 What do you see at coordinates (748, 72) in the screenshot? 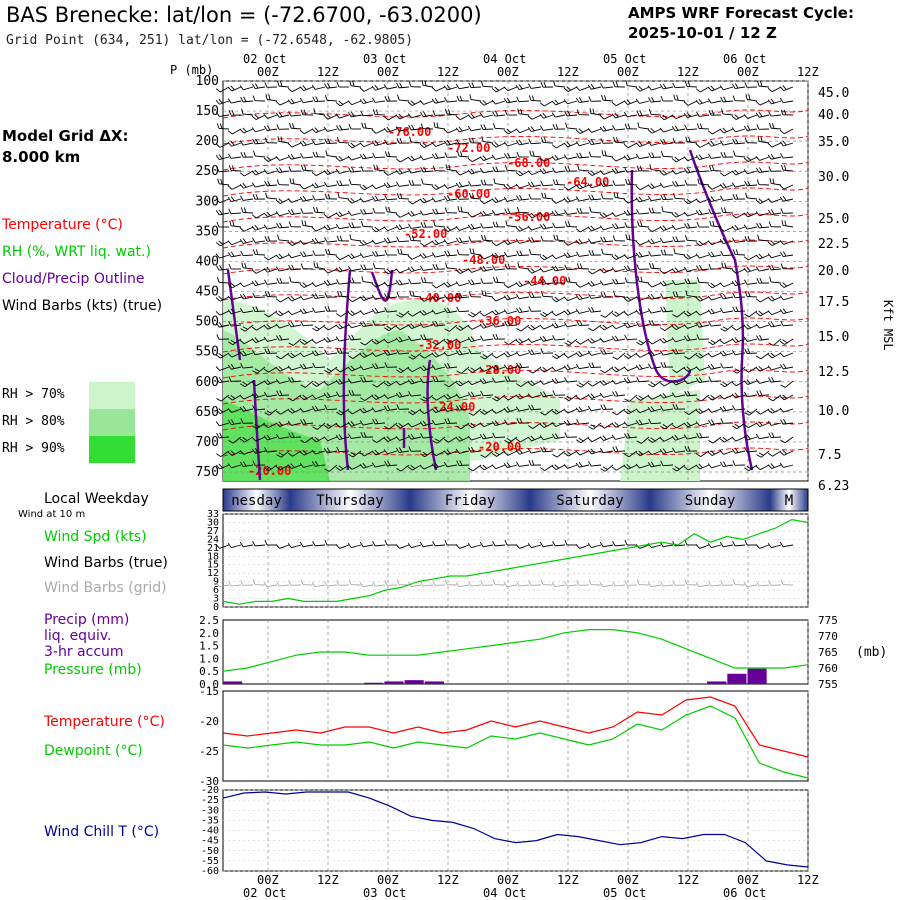
I see `top-hour-label: 00Z` at bounding box center [748, 72].